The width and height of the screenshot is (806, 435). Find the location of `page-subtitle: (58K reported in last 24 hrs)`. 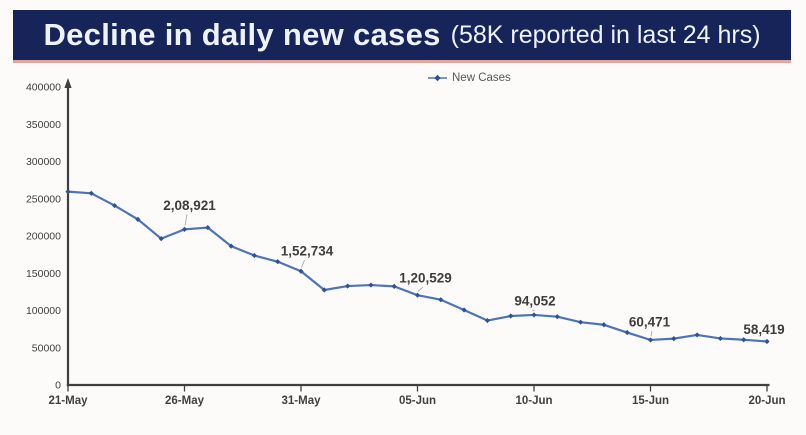

page-subtitle: (58K reported in last 24 hrs) is located at coordinates (605, 34).